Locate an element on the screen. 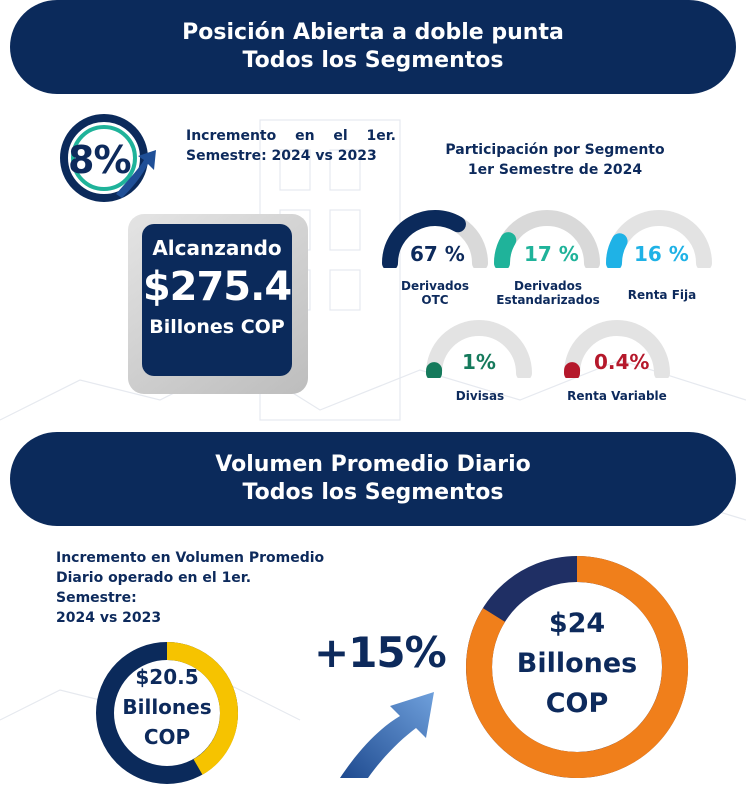  section-1-title-line2: Todos los Segmentos is located at coordinates (373, 61).